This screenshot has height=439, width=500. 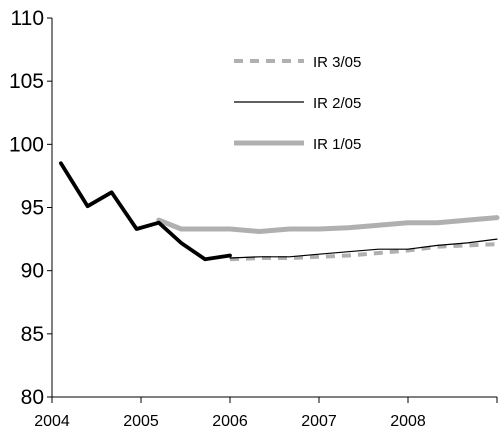 I want to click on legend-label-1: IR 2/05, so click(x=337, y=103).